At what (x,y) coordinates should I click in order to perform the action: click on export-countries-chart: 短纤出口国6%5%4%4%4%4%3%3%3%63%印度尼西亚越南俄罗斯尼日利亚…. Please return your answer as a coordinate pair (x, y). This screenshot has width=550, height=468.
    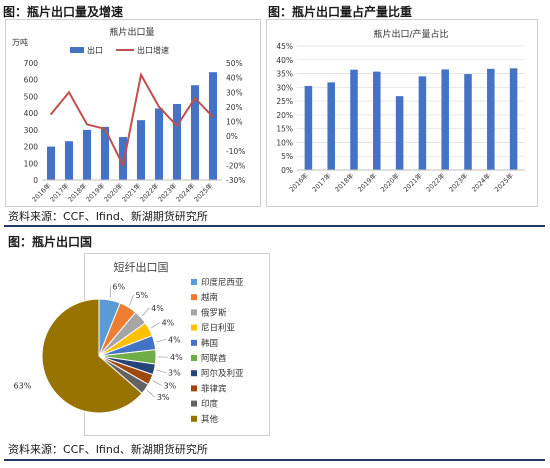
    Looking at the image, I should click on (129, 342).